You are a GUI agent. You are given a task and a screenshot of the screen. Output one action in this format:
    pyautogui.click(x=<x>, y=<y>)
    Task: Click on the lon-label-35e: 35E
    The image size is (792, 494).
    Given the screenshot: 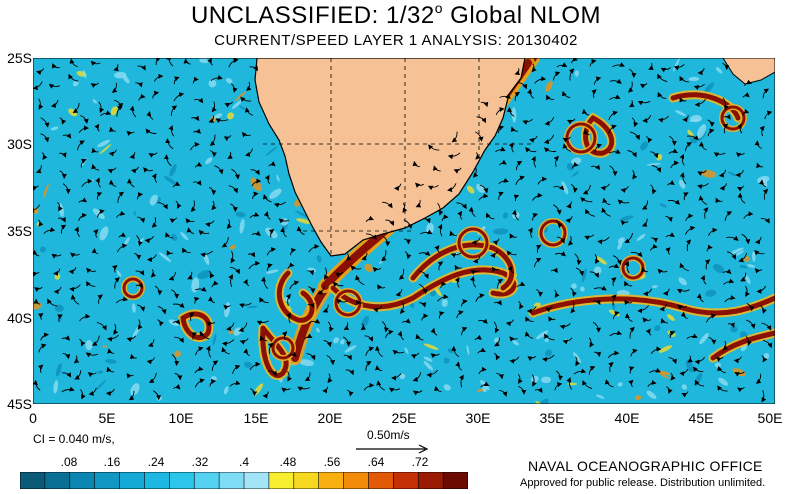 What is the action you would take?
    pyautogui.click(x=552, y=418)
    